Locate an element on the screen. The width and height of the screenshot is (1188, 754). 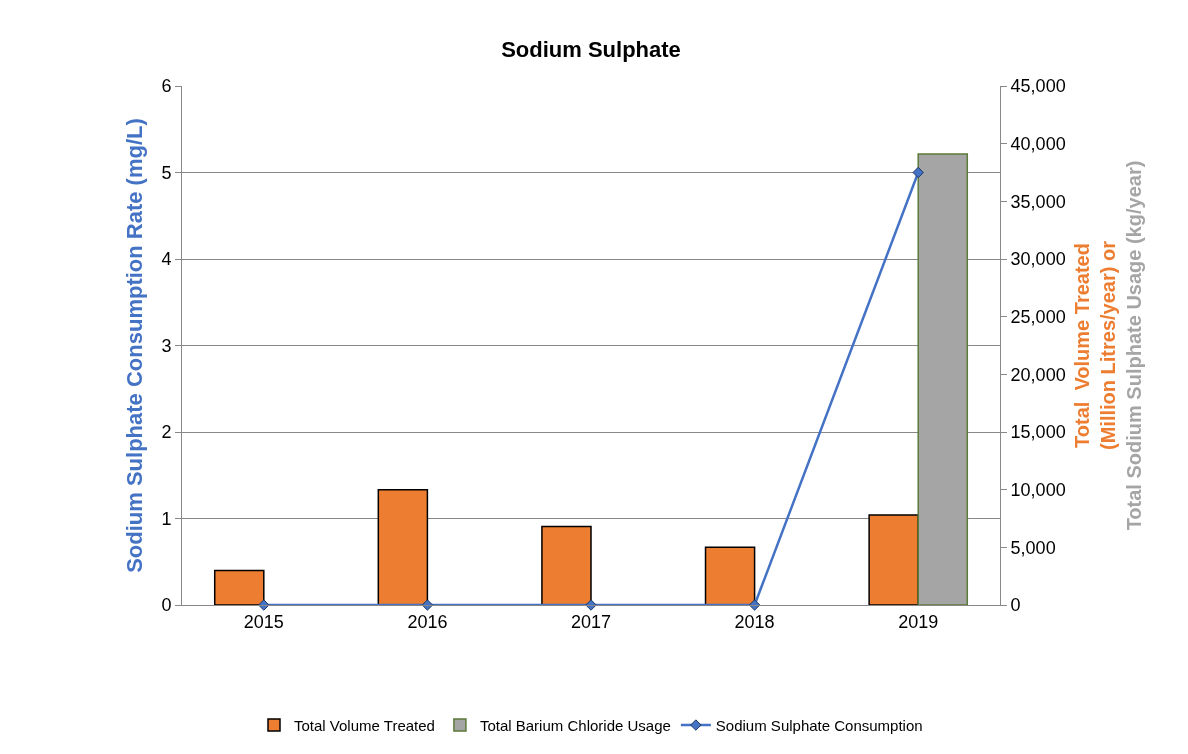
y2-tick-label: 0 is located at coordinates (1015, 605).